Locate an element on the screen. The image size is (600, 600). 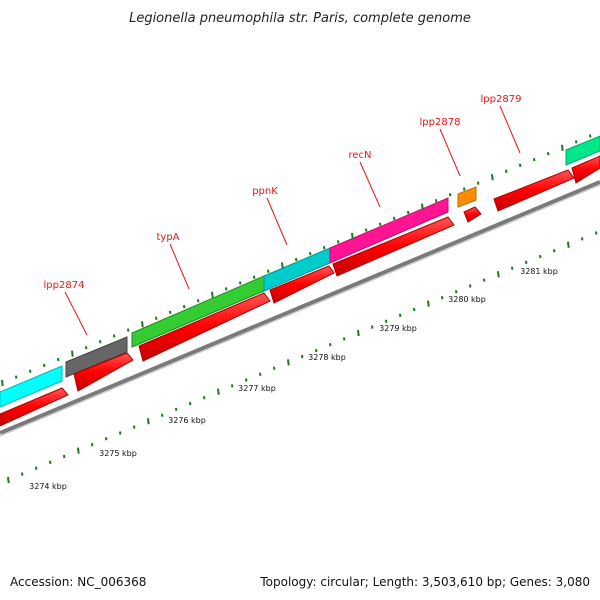
gene-bar-recN is located at coordinates (389, 230).